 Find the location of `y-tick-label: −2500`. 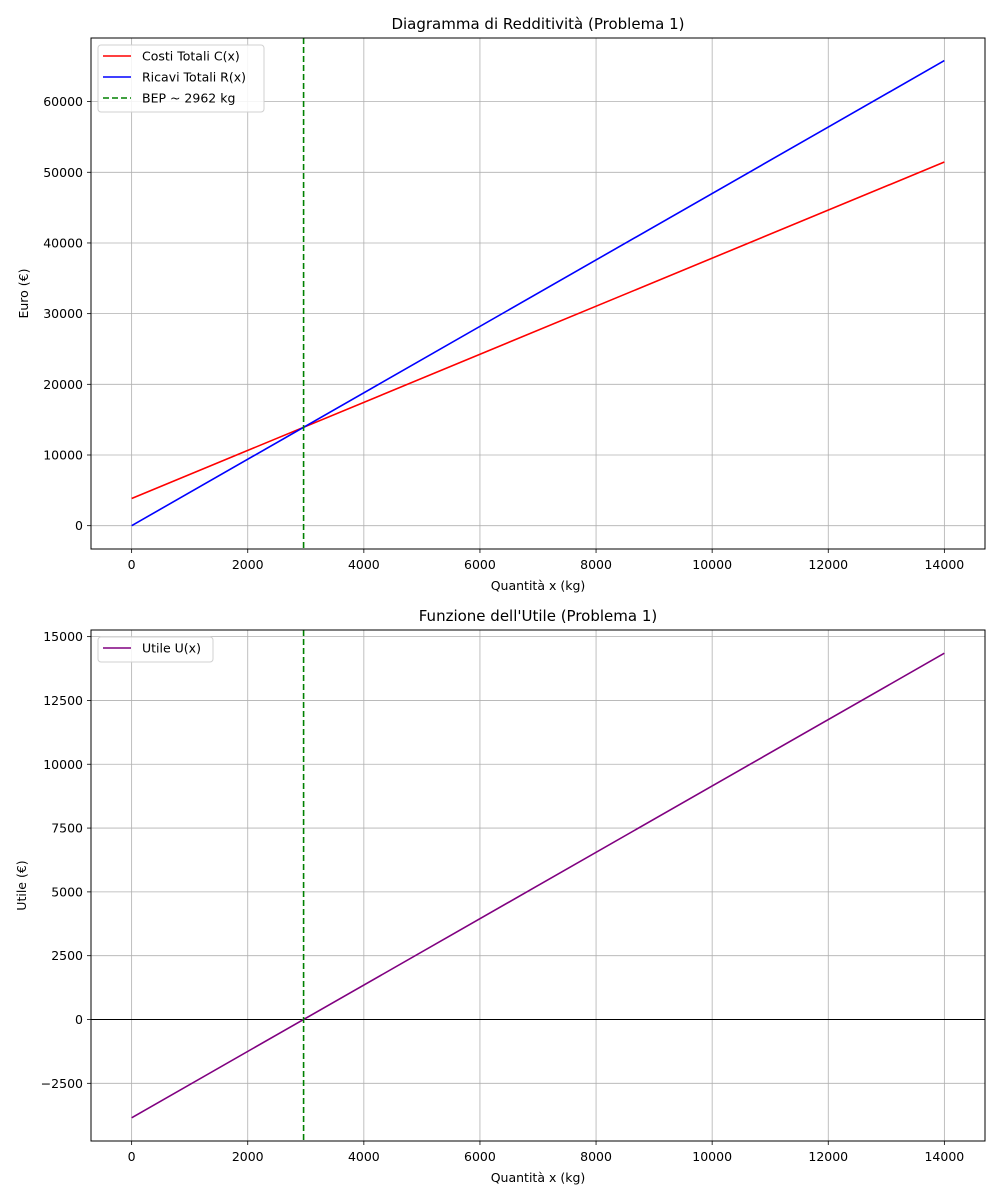

y-tick-label: −2500 is located at coordinates (62, 1083).